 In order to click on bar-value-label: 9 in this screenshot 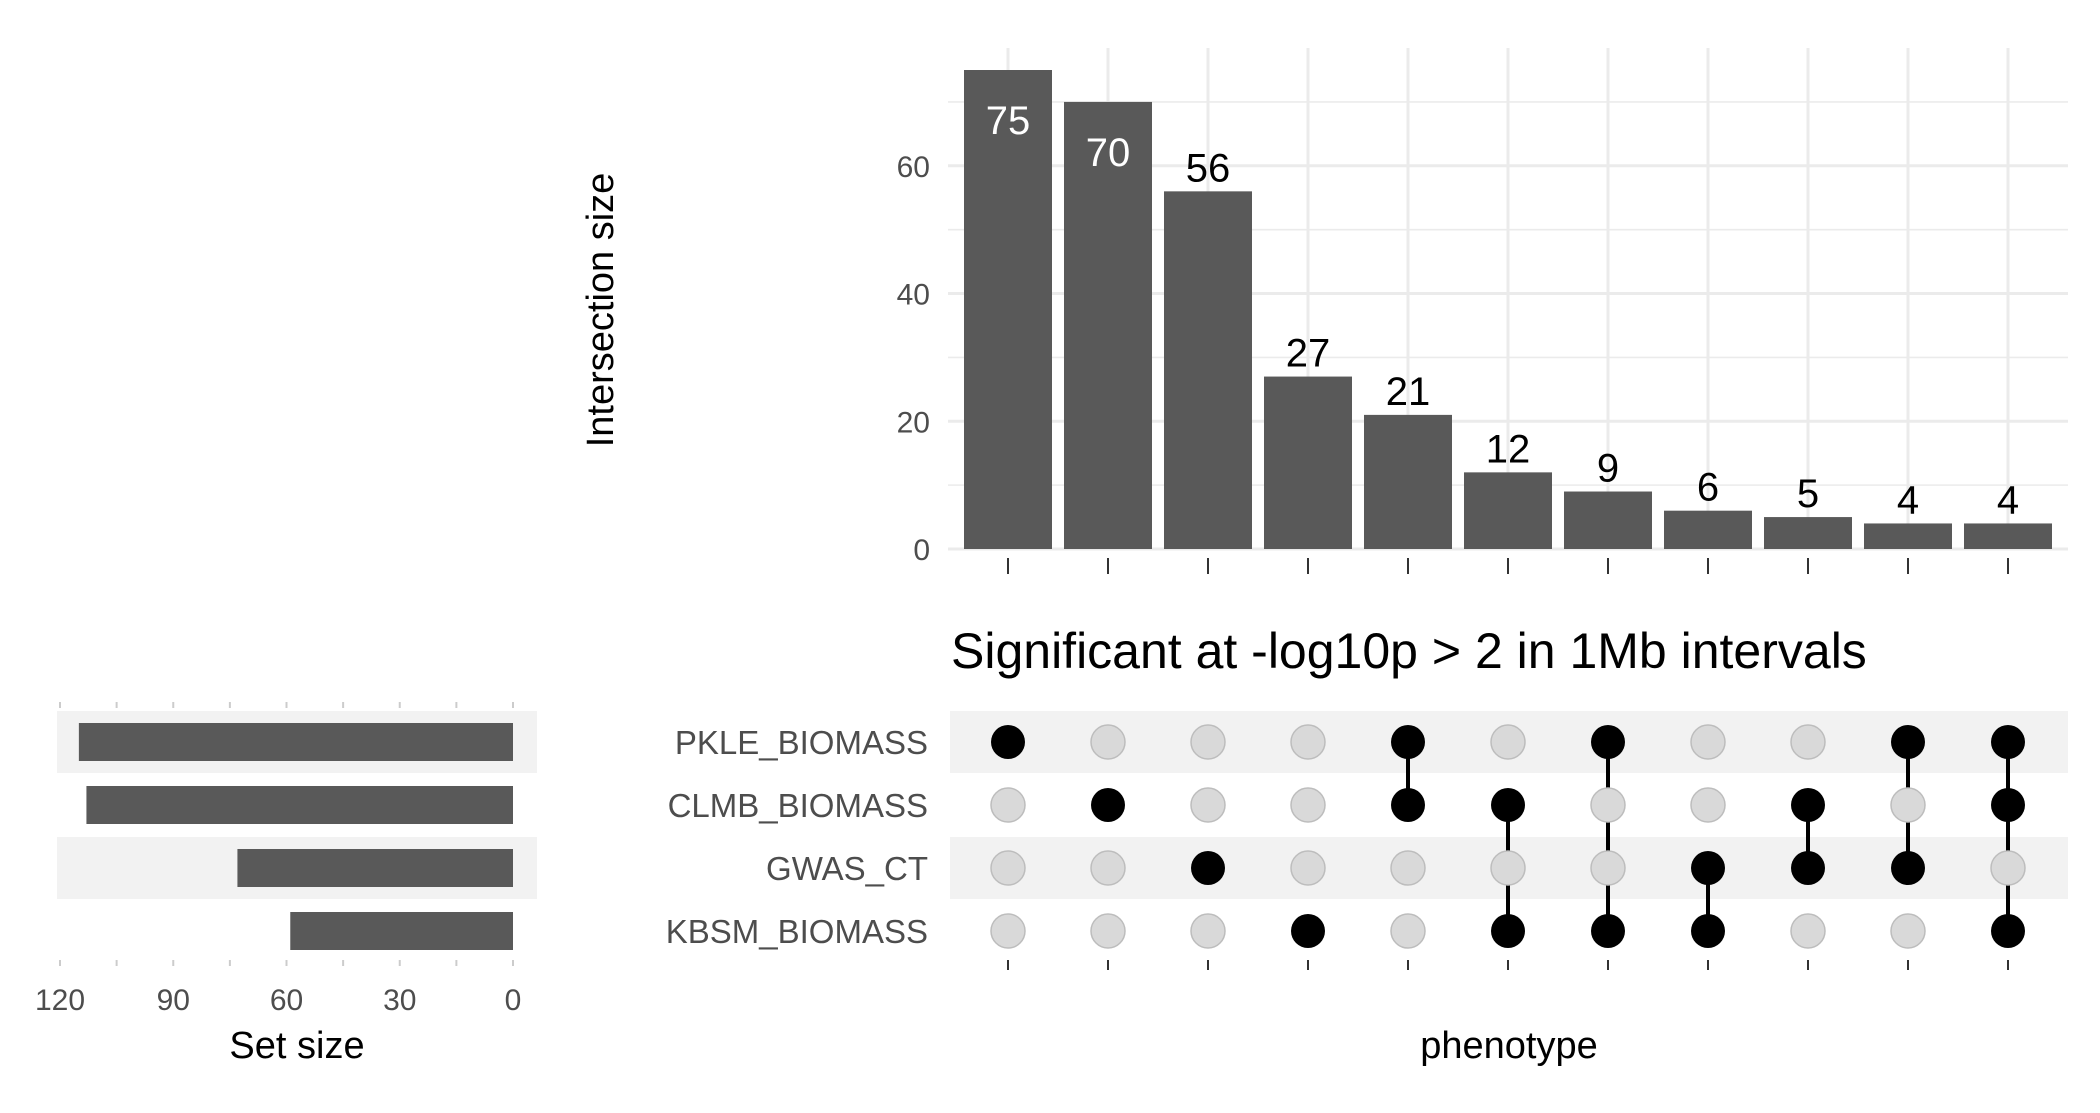, I will do `click(1608, 469)`.